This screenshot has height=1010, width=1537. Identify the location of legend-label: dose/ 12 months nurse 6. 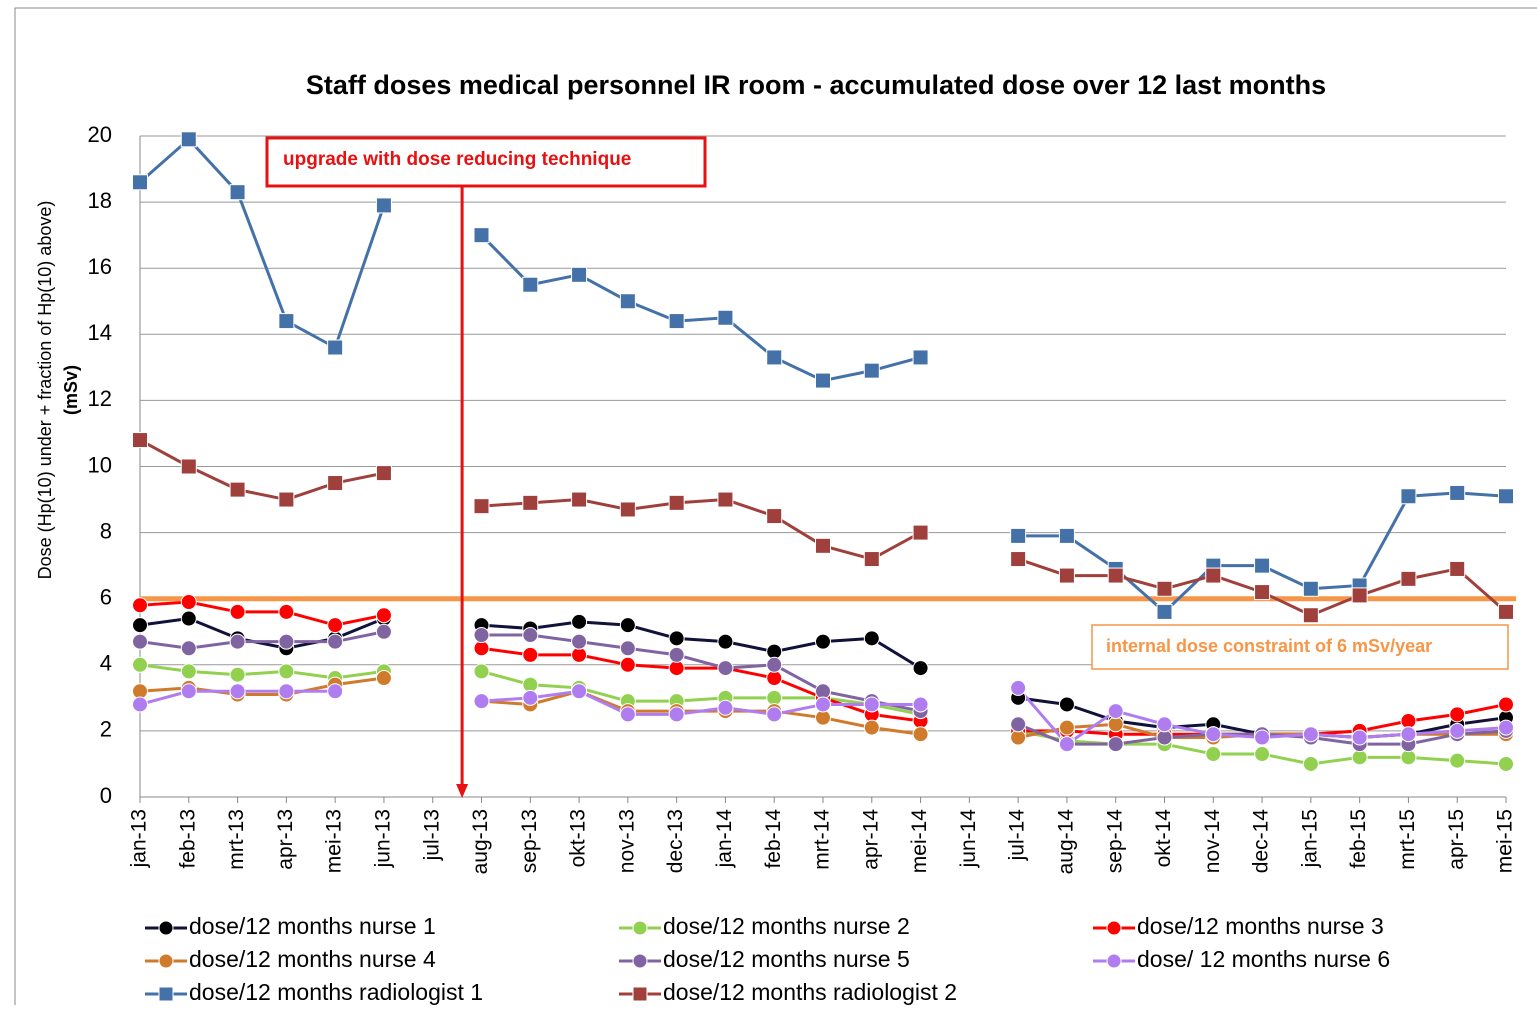
(1263, 959).